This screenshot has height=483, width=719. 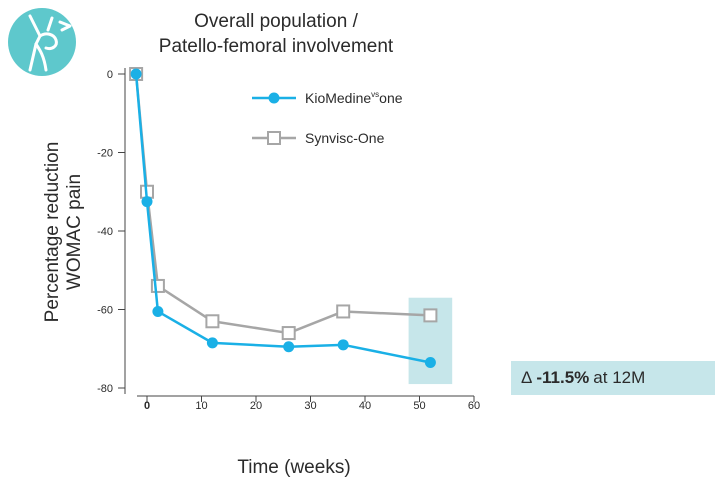 I want to click on y-axis-label-line1: Percentage reduction, so click(x=52, y=232).